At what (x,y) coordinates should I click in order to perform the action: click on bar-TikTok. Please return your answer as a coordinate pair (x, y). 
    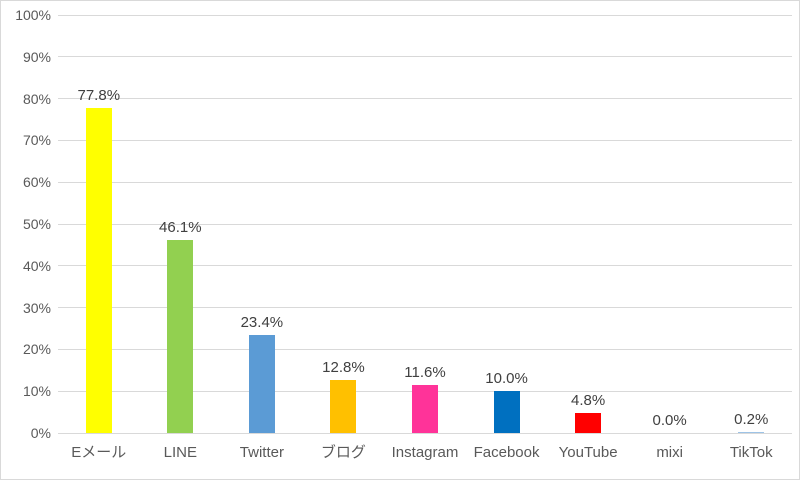
    Looking at the image, I should click on (751, 432).